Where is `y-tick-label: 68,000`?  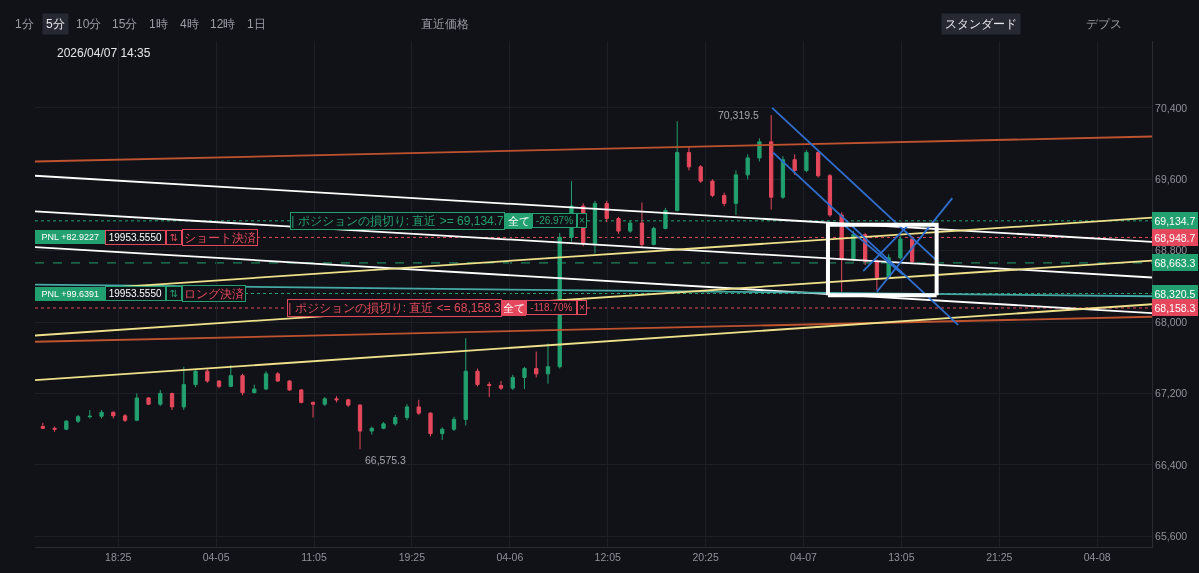
y-tick-label: 68,000 is located at coordinates (1171, 321).